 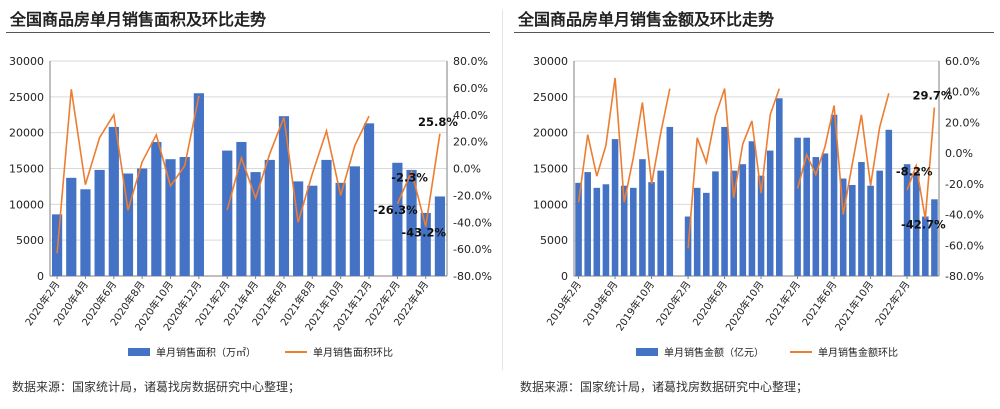 I want to click on chart-title: 全国商品房单月销售面积及环比走势, so click(x=138, y=19).